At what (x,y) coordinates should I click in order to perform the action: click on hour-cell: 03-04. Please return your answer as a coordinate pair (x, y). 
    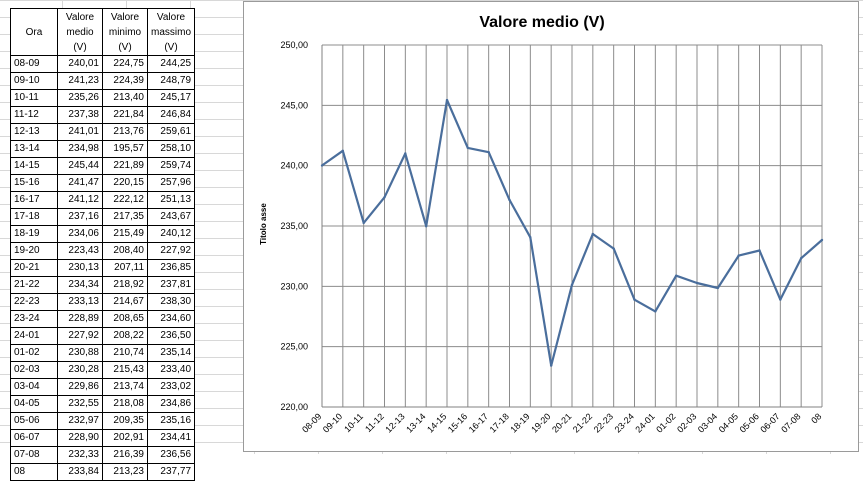
    Looking at the image, I should click on (34, 387).